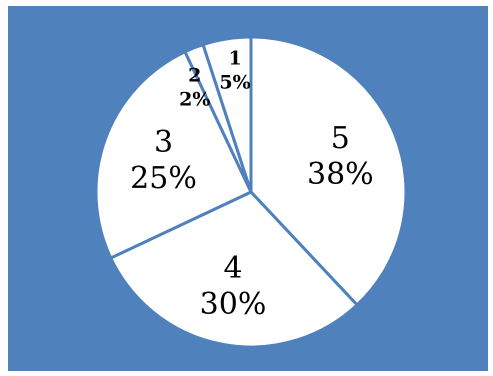 The height and width of the screenshot is (376, 493). What do you see at coordinates (234, 83) in the screenshot?
I see `slice-percent-label: 5%` at bounding box center [234, 83].